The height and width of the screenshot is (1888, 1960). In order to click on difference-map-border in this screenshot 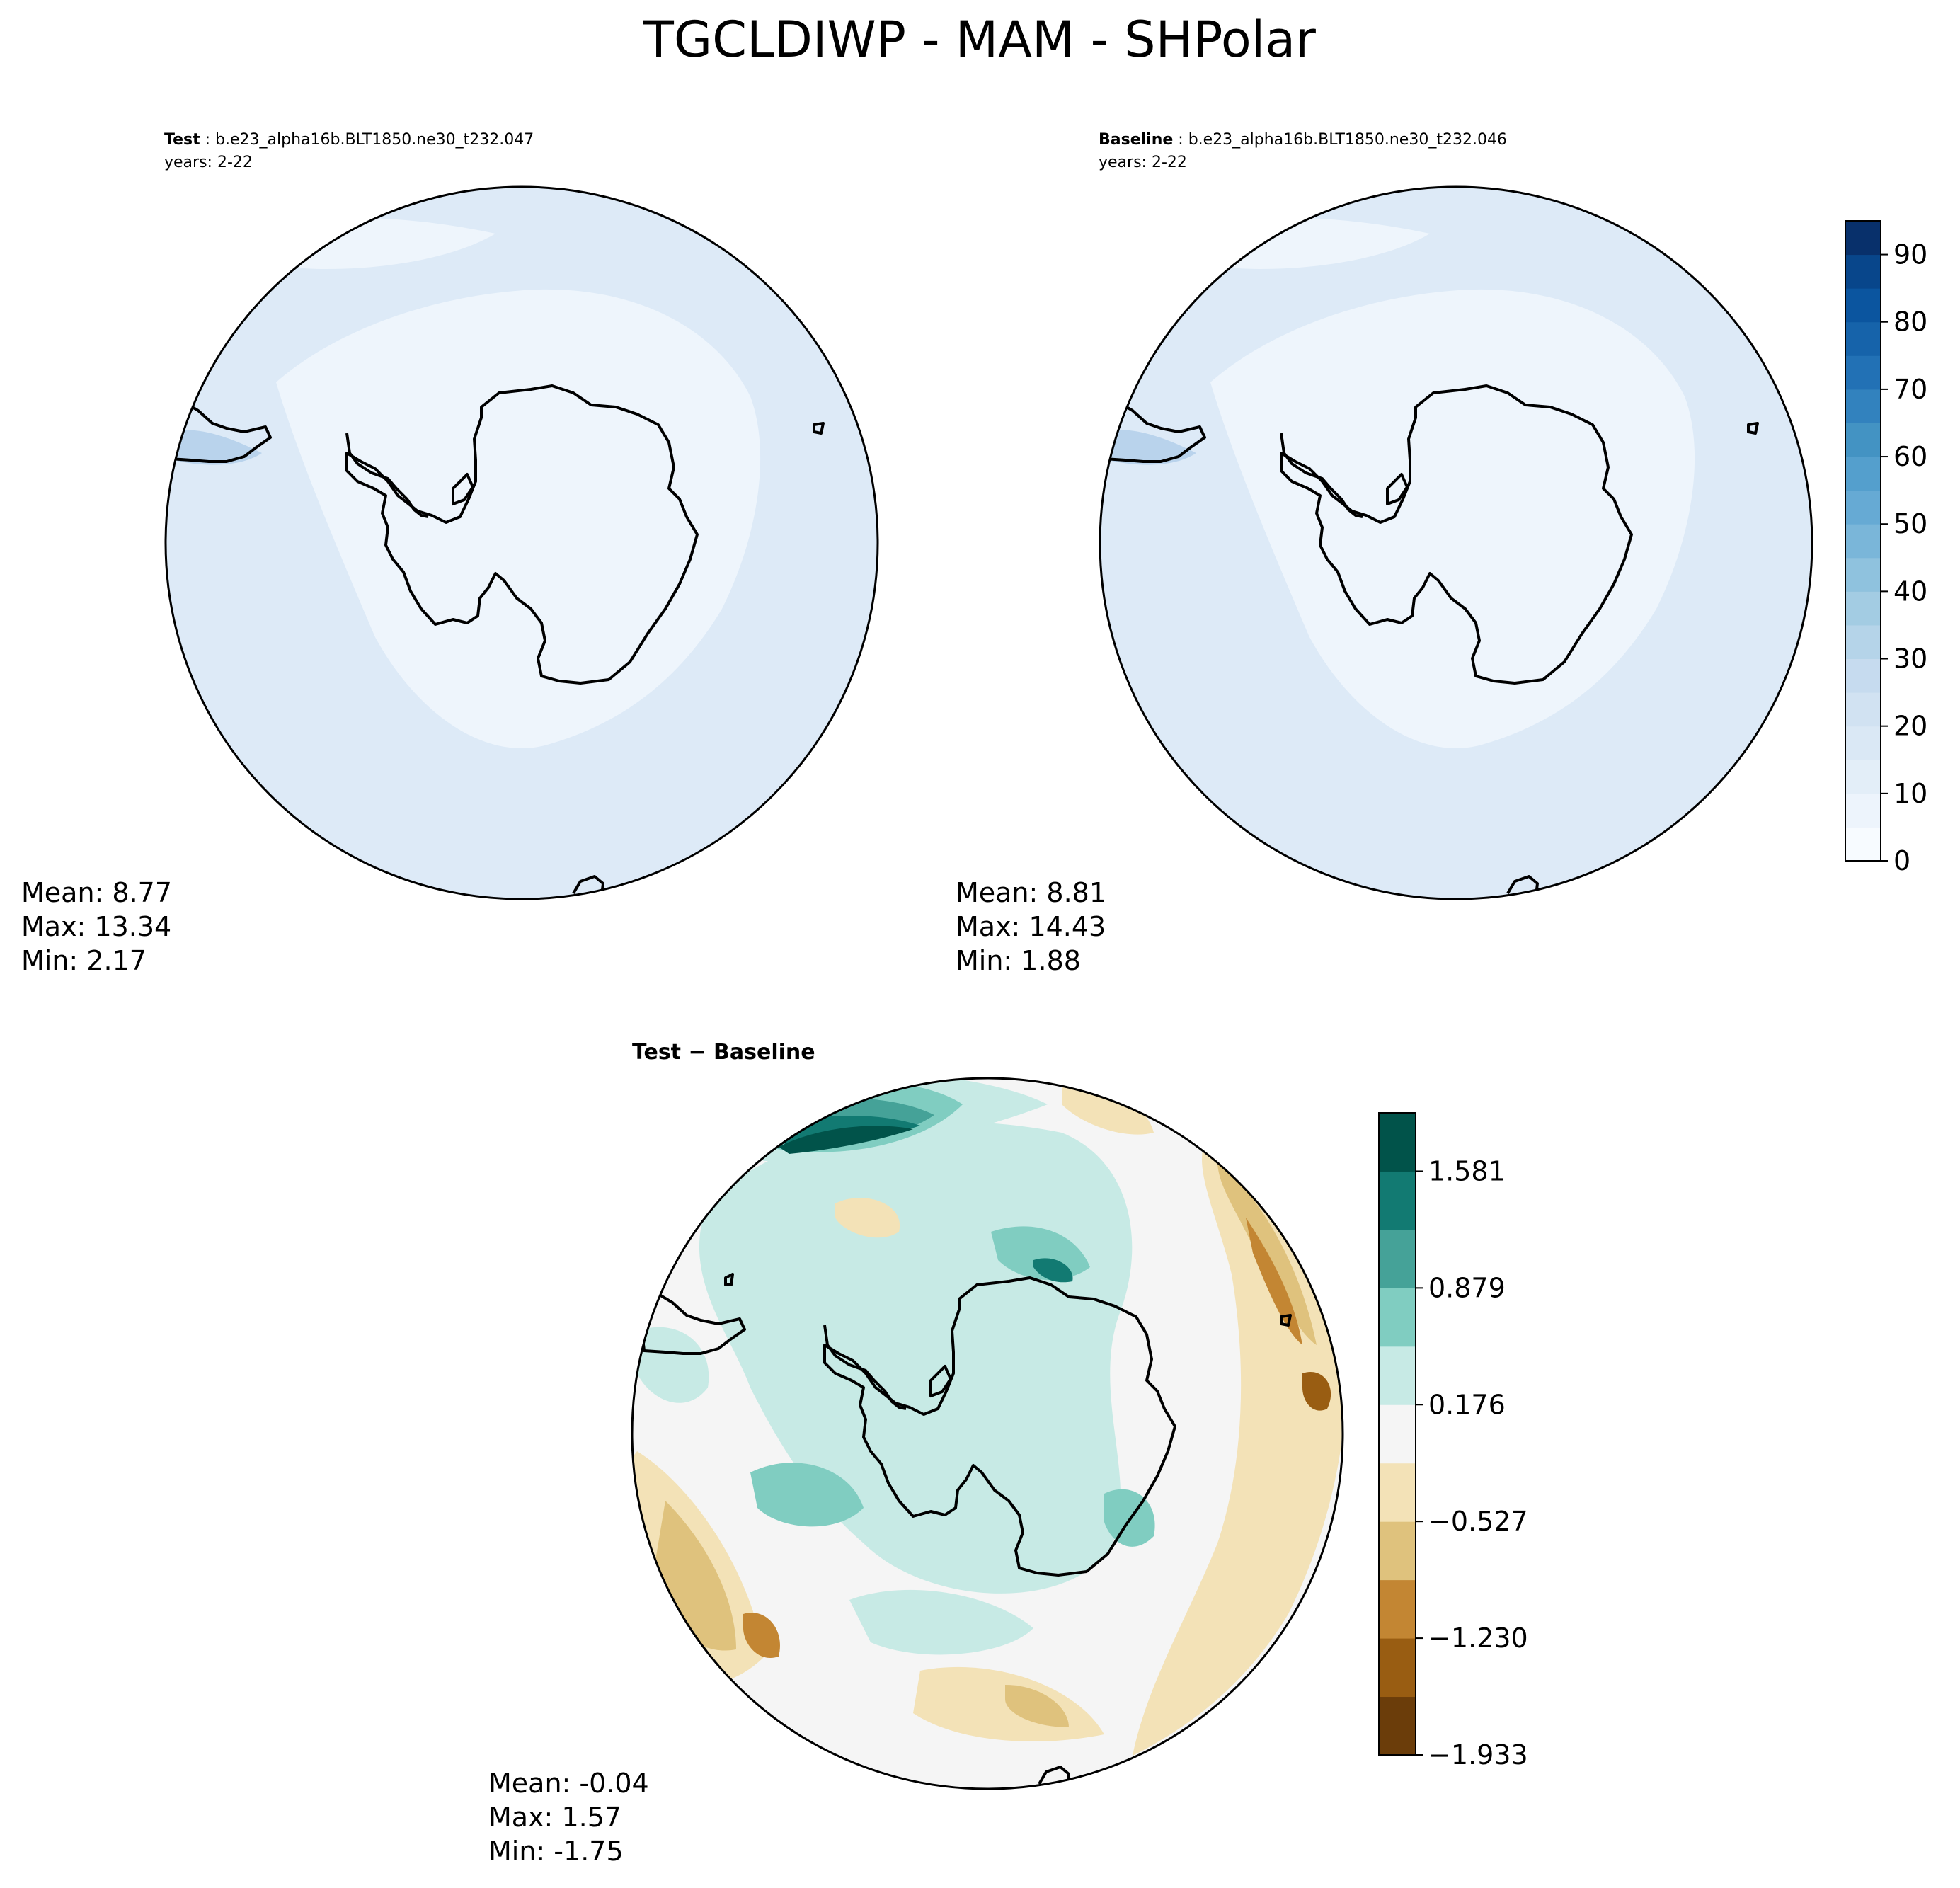, I will do `click(987, 1433)`.